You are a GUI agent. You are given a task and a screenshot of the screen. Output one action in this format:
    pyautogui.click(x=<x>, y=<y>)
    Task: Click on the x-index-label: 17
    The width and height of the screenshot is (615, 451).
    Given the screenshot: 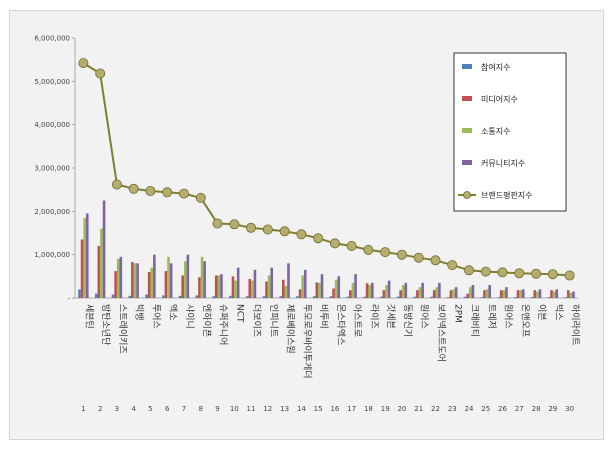 What is the action you would take?
    pyautogui.click(x=351, y=409)
    